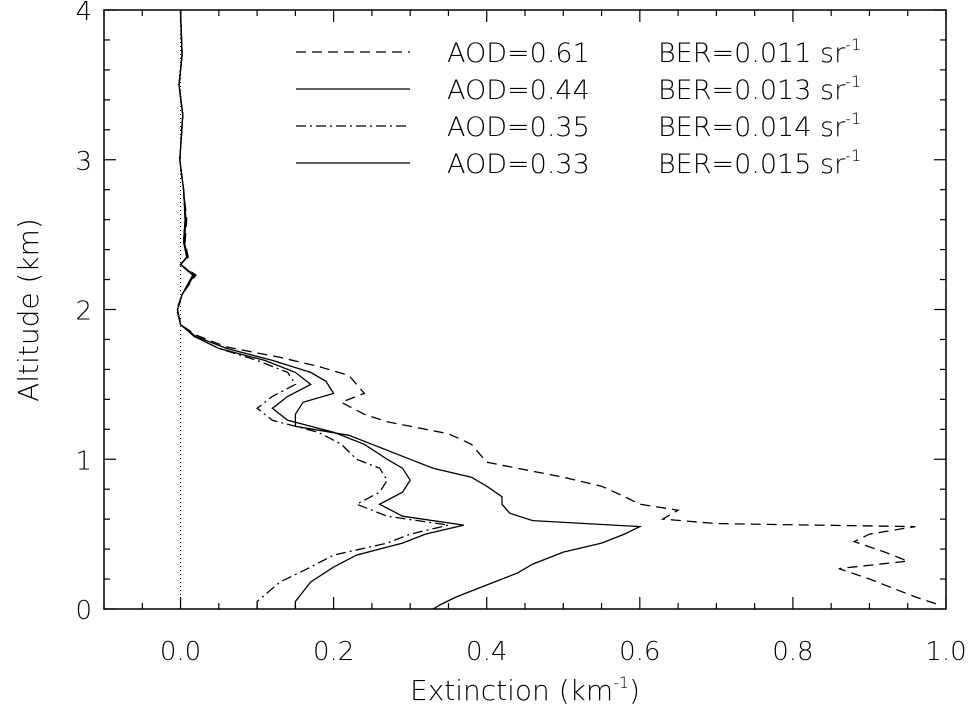 This screenshot has width=976, height=711. What do you see at coordinates (83, 312) in the screenshot?
I see `y-tick-label: 2` at bounding box center [83, 312].